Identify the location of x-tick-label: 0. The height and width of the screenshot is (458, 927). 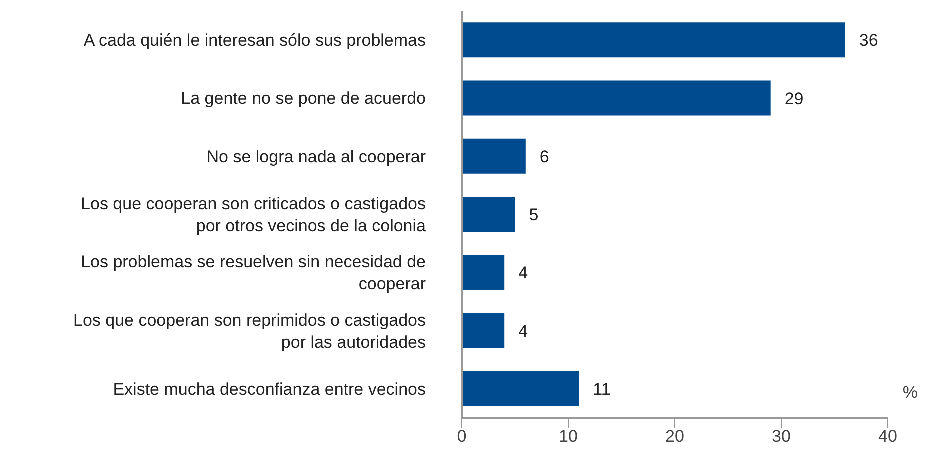
(462, 436).